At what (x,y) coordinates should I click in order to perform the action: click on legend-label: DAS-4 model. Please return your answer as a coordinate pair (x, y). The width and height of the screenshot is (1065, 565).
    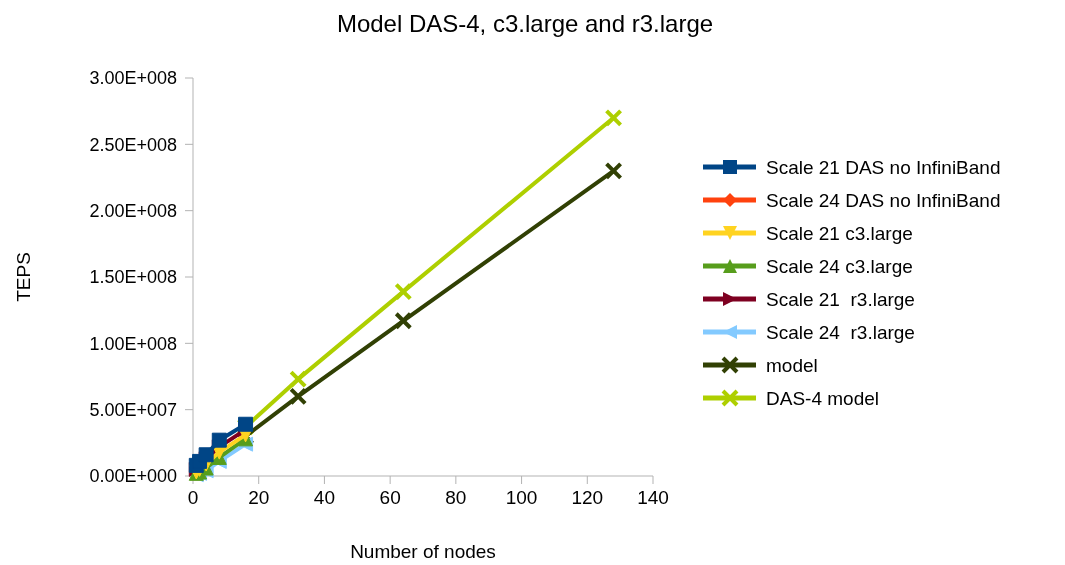
    Looking at the image, I should click on (822, 398).